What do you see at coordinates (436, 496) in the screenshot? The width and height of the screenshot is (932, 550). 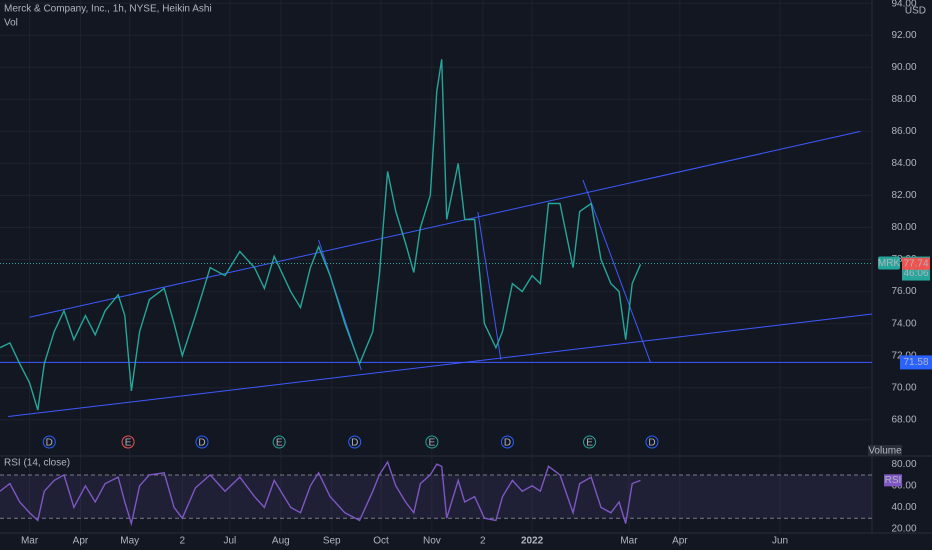 I see `rsi-band` at bounding box center [436, 496].